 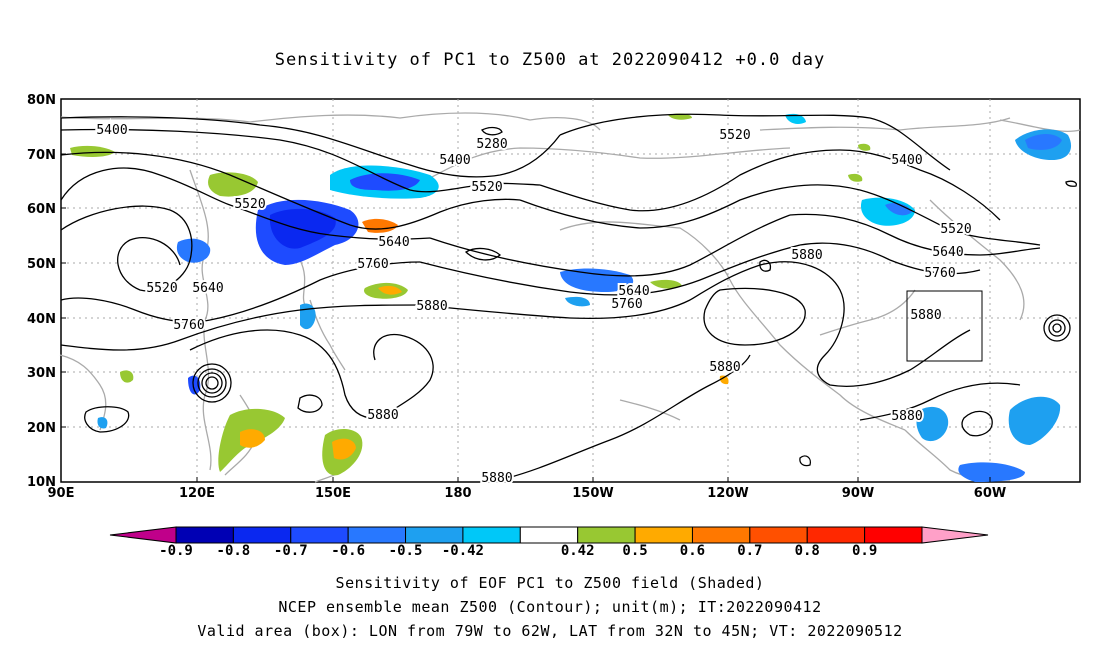 What do you see at coordinates (750, 551) in the screenshot?
I see `colorbar-label: 0.7` at bounding box center [750, 551].